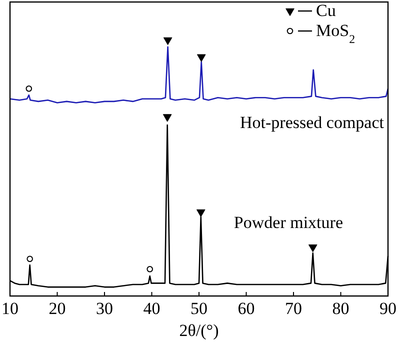  What do you see at coordinates (151, 308) in the screenshot?
I see `x-tick-label: 40` at bounding box center [151, 308].